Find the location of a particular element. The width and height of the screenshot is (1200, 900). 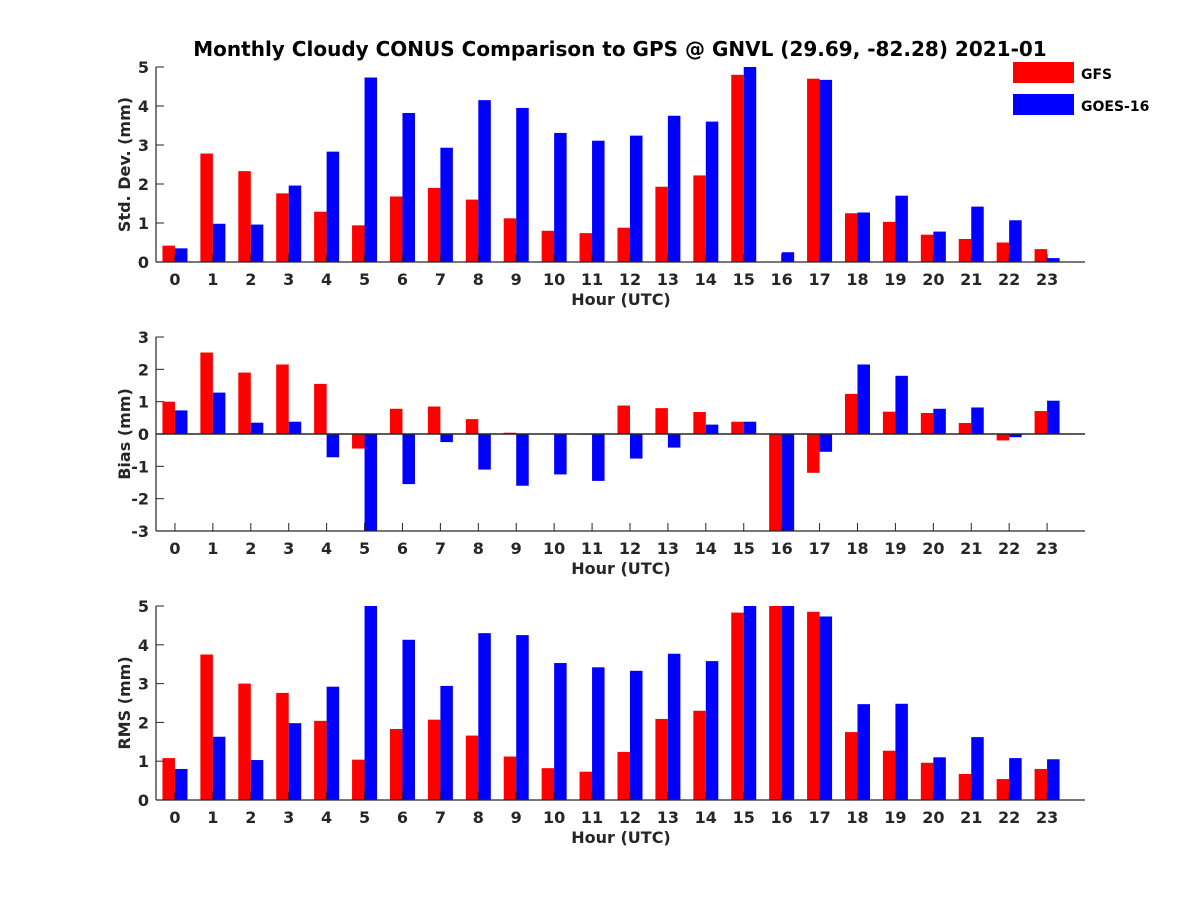

x-tick-label-bias-5: 5 is located at coordinates (364, 548).